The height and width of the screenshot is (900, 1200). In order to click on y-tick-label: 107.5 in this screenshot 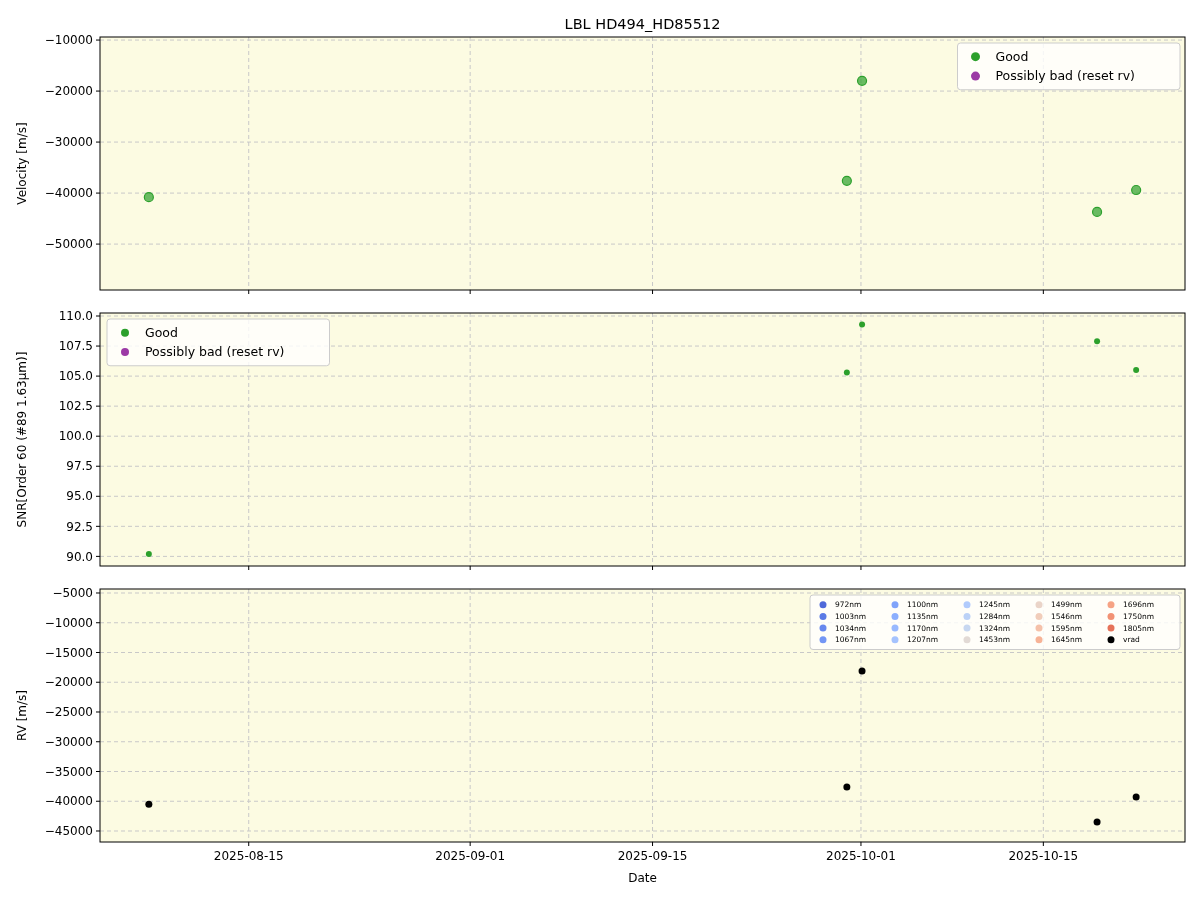, I will do `click(75, 346)`.